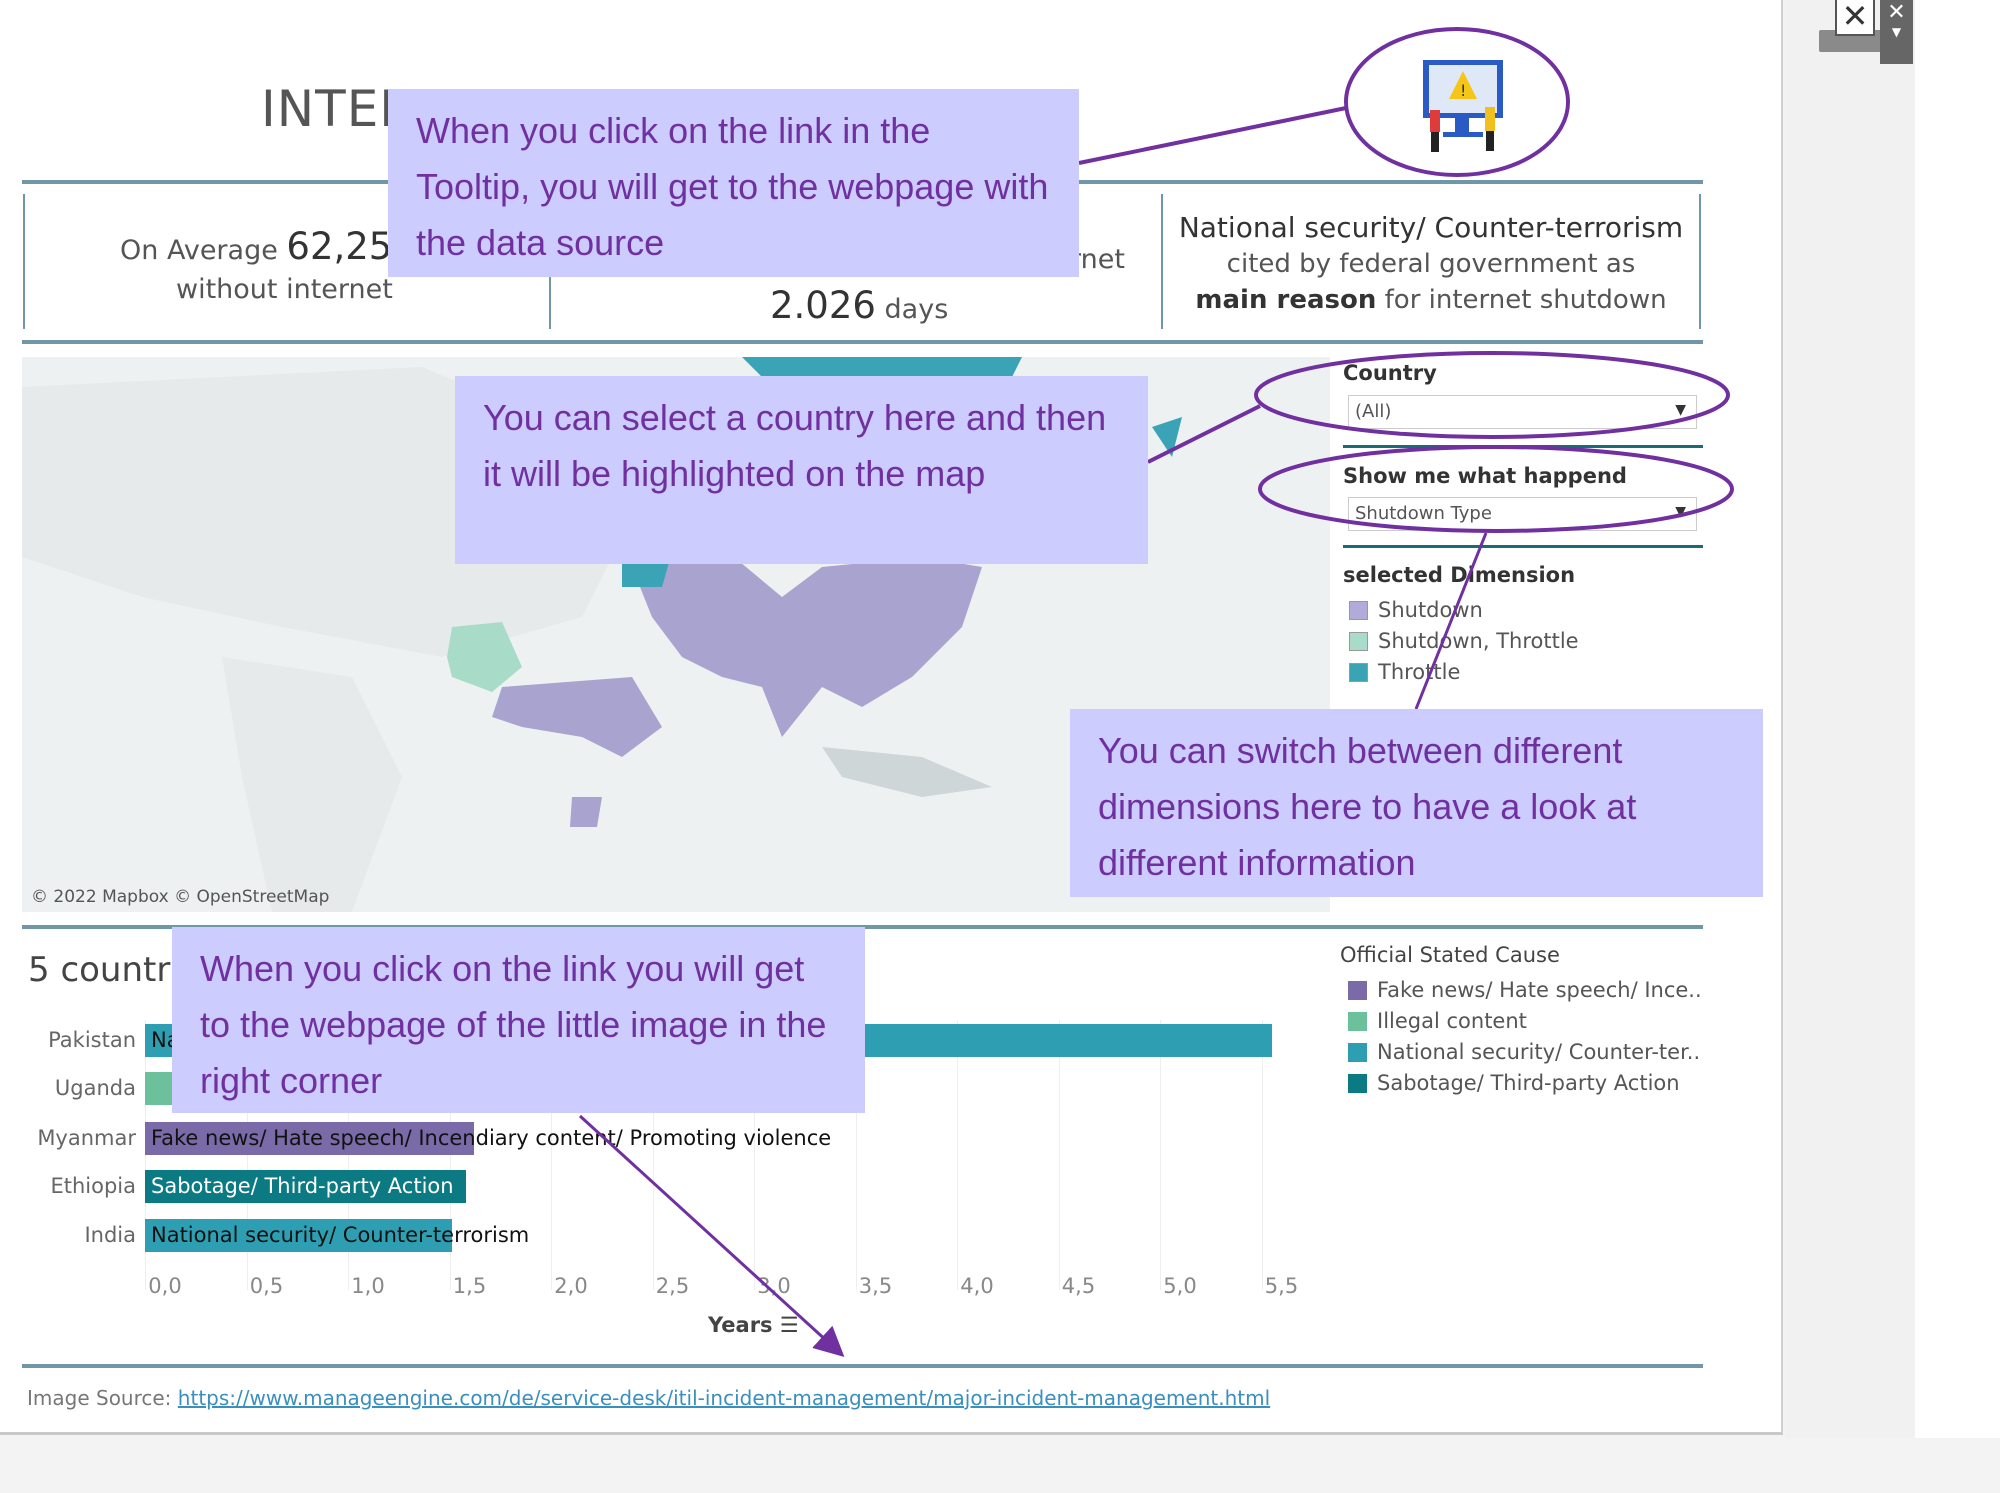 The width and height of the screenshot is (2000, 1493). Describe the element at coordinates (789, 1325) in the screenshot. I see `sort-icon: ☰` at that location.